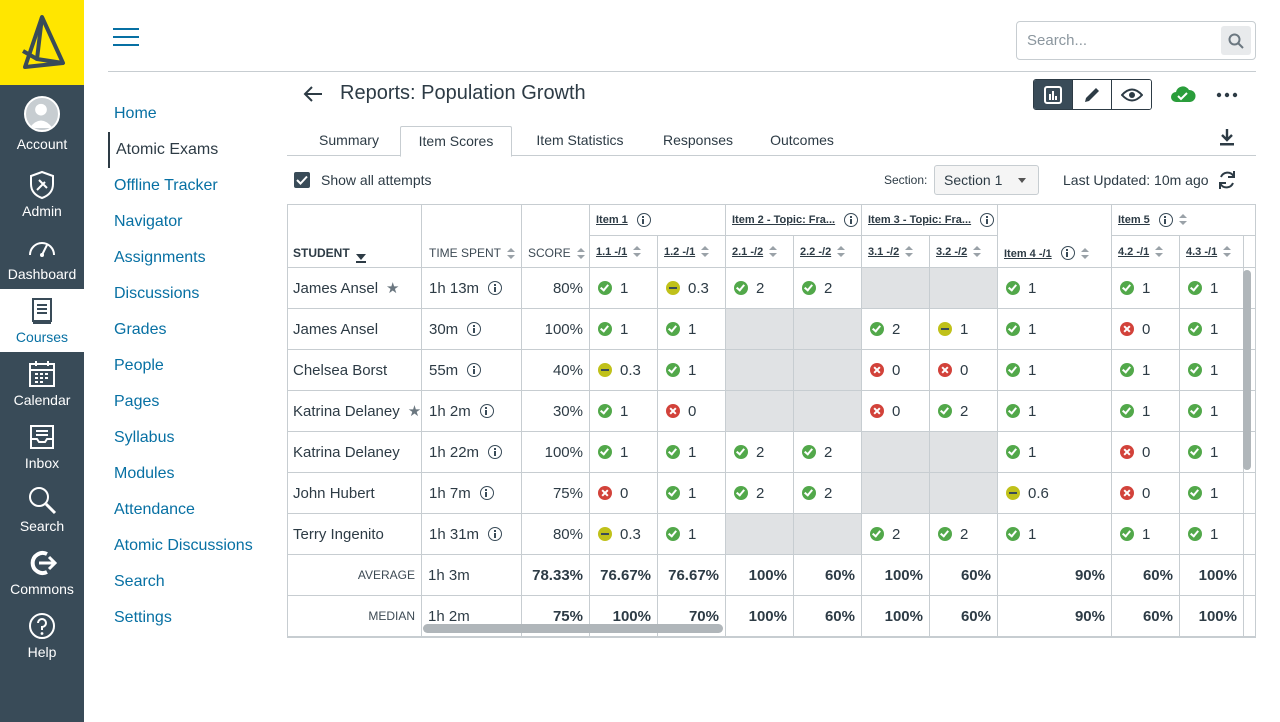 Image resolution: width=1280 pixels, height=722 pixels. I want to click on student-name-cell: John Hubert, so click(355, 493).